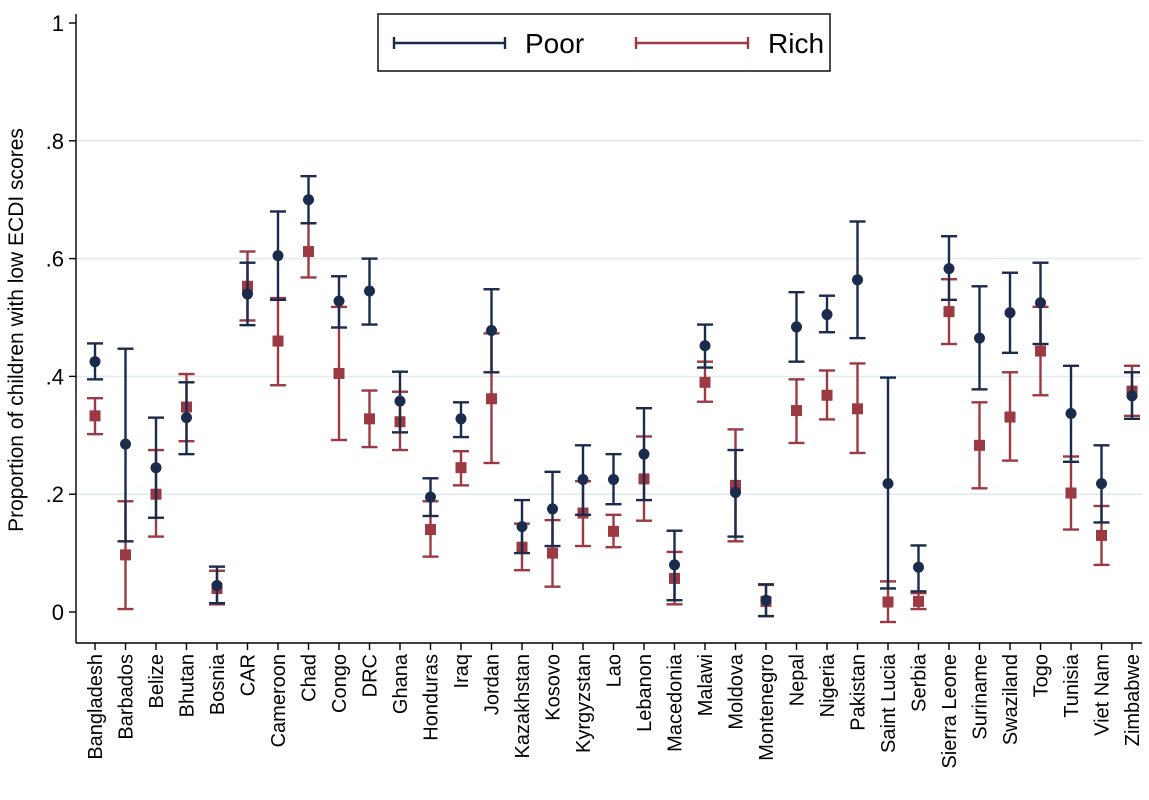 This screenshot has height=800, width=1149. I want to click on legend-label-rich: Rich, so click(796, 43).